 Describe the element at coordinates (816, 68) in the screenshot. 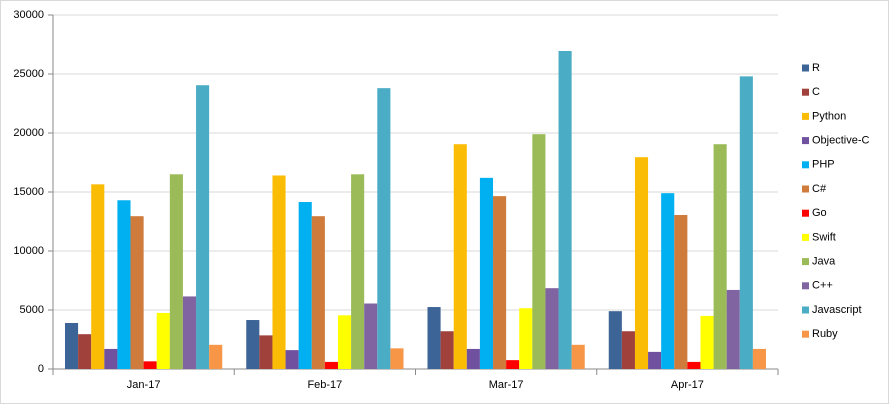

I see `legend-label: R` at that location.